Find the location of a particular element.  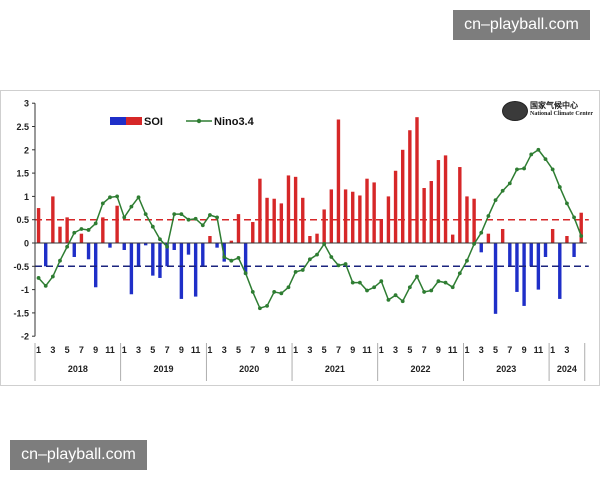

seal-icon is located at coordinates (515, 111).